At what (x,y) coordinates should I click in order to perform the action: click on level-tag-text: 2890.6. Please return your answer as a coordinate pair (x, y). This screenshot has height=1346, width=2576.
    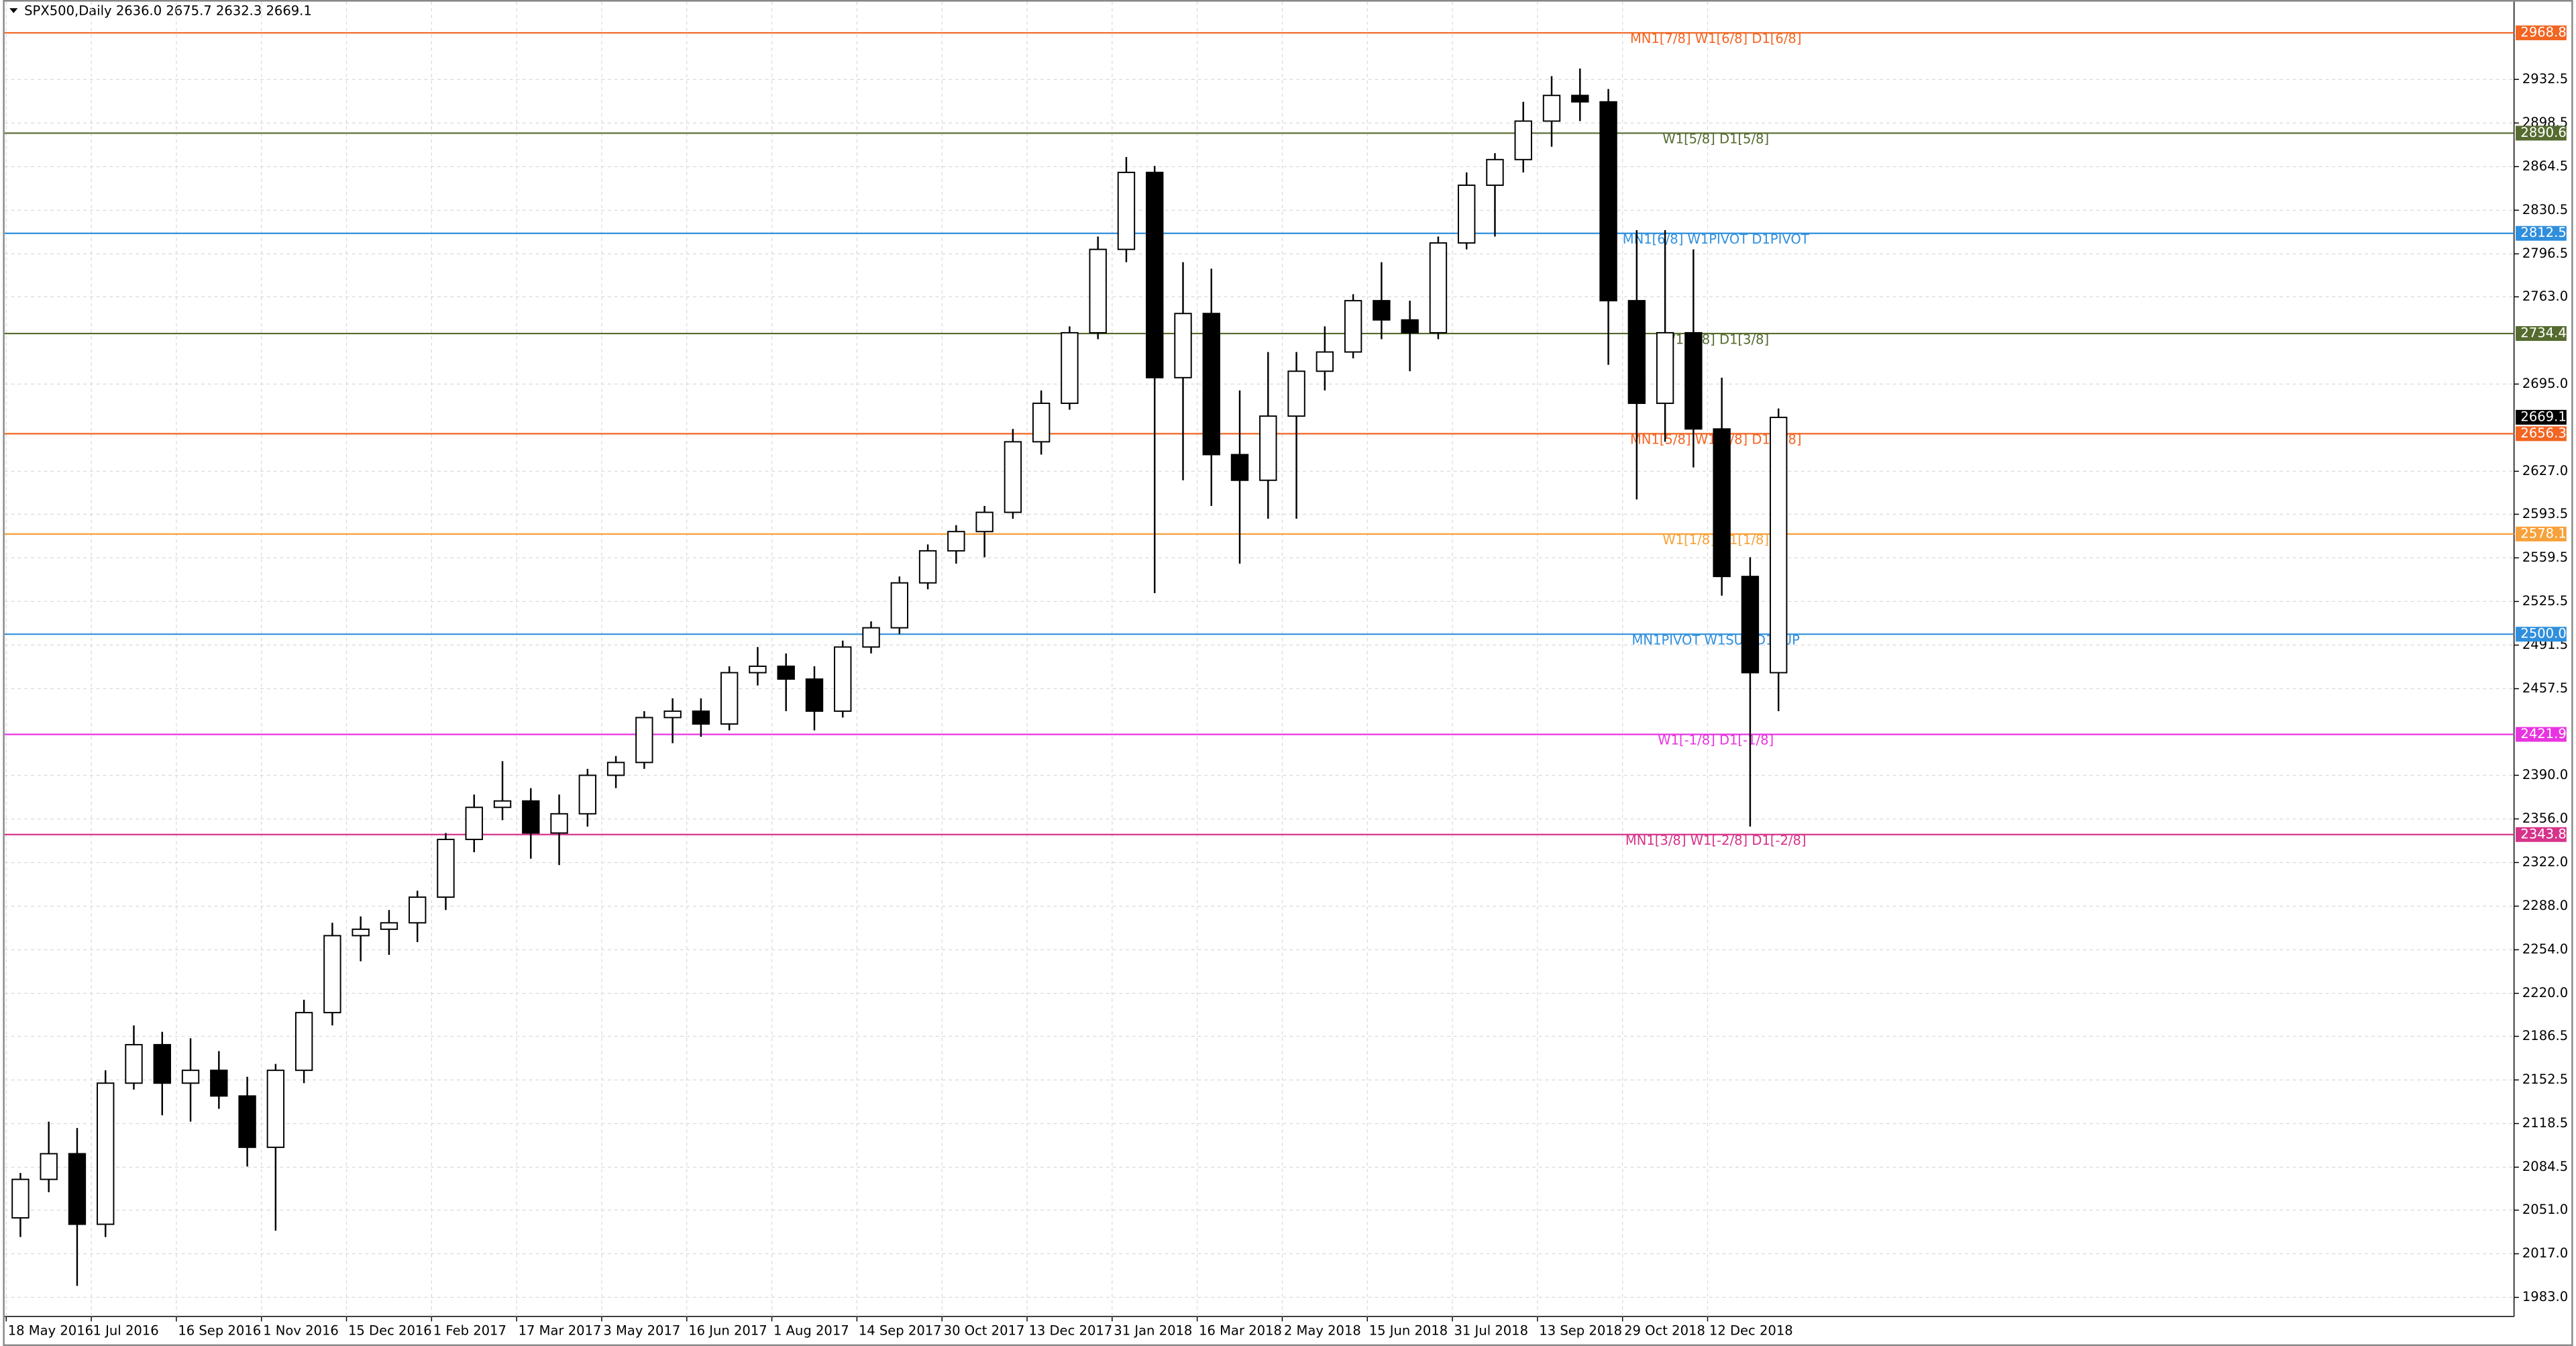
    Looking at the image, I should click on (2543, 133).